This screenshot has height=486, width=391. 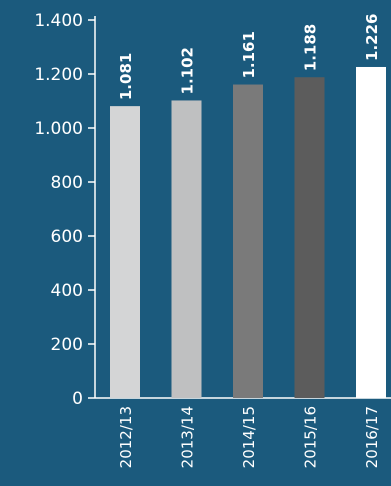 I want to click on y-tick-label: 1.000, so click(x=58, y=129).